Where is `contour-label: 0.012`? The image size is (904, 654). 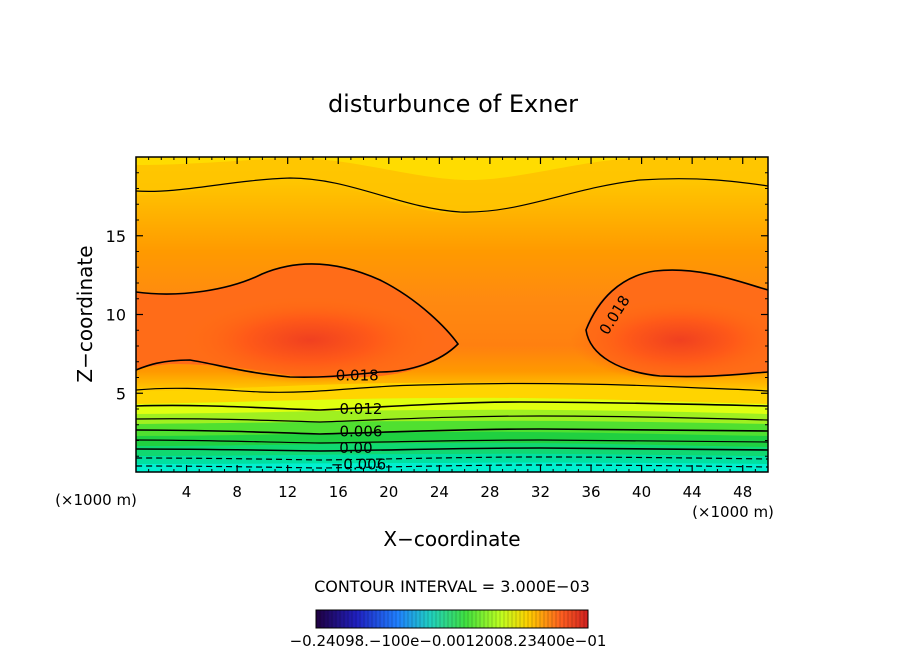
contour-label: 0.012 is located at coordinates (361, 409).